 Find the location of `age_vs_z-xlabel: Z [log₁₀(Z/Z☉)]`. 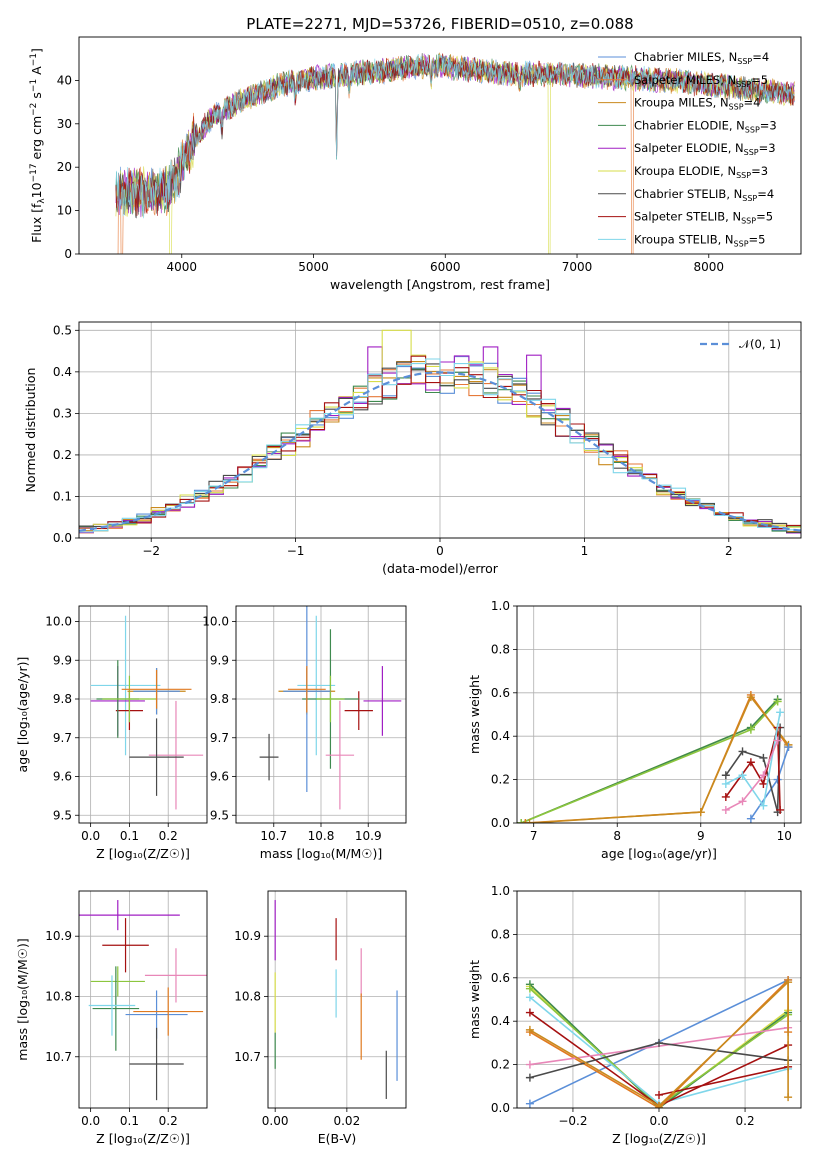

age_vs_z-xlabel: Z [log₁₀(Z/Z☉)] is located at coordinates (143, 853).